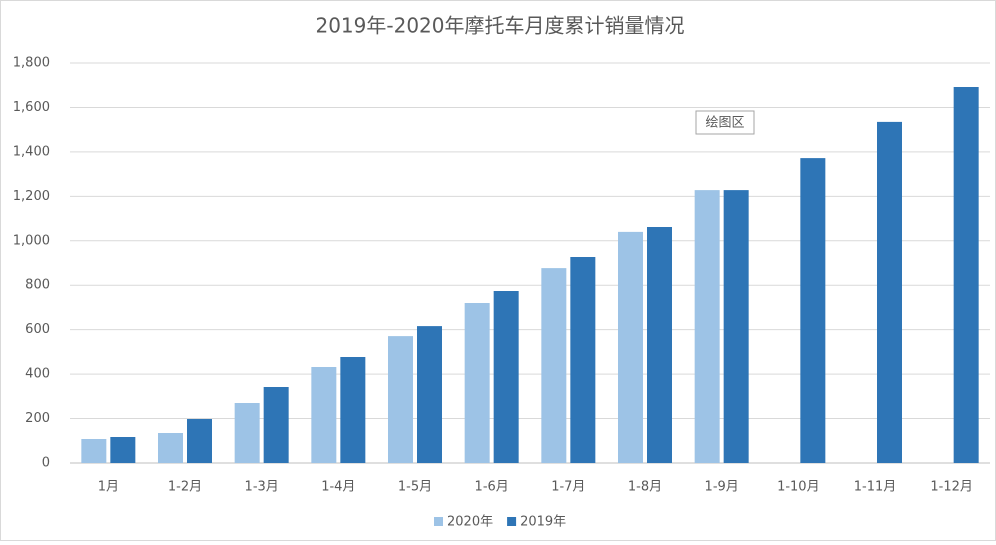 This screenshot has height=545, width=996. Describe the element at coordinates (37, 374) in the screenshot. I see `y-tick-label: 400` at that location.